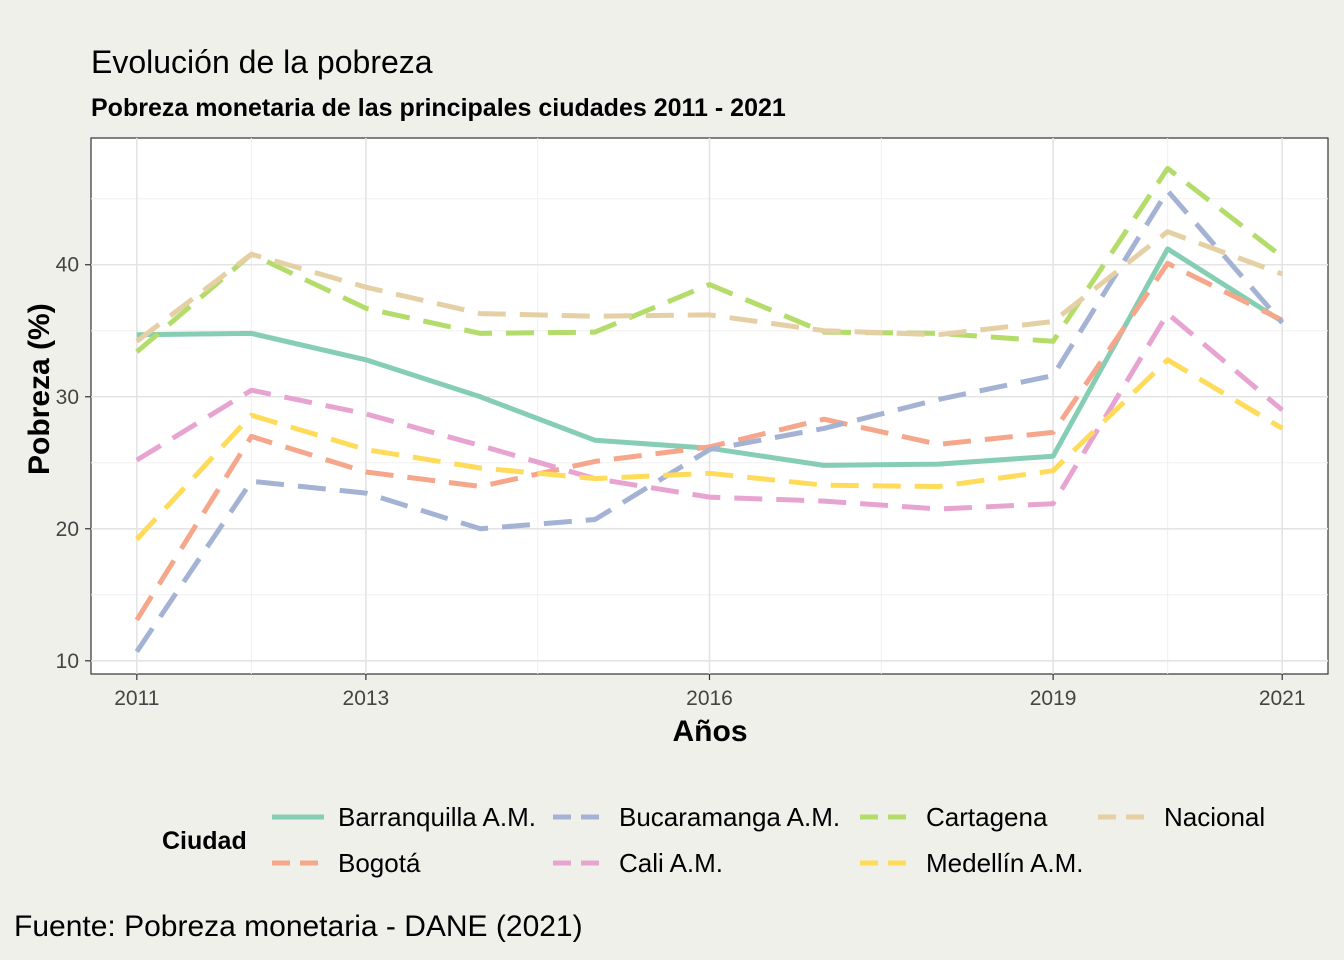 The height and width of the screenshot is (960, 1344). I want to click on legend-item: Nacional, so click(1181, 817).